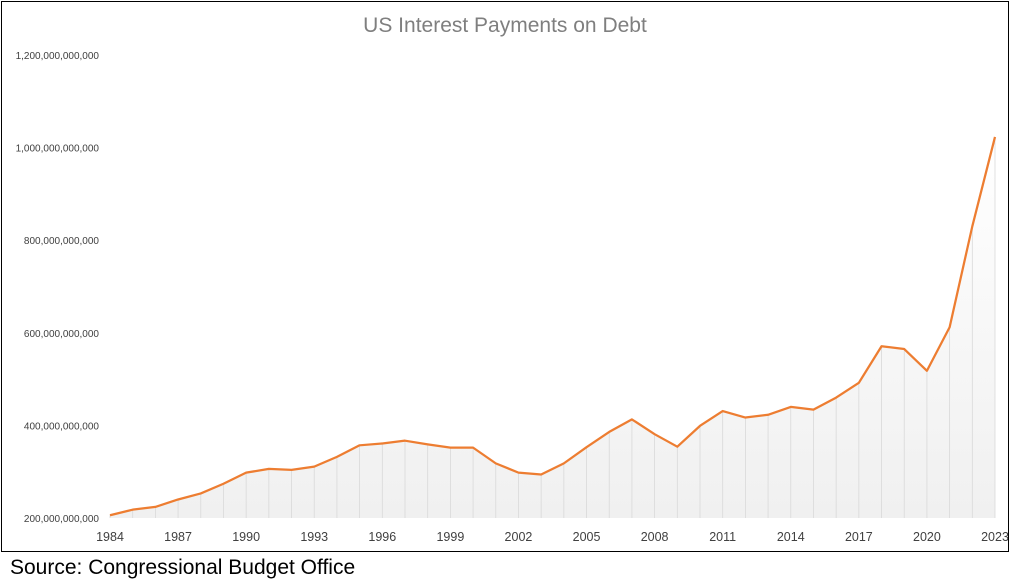  What do you see at coordinates (62, 426) in the screenshot?
I see `y-tick-label: 400,000,000,000` at bounding box center [62, 426].